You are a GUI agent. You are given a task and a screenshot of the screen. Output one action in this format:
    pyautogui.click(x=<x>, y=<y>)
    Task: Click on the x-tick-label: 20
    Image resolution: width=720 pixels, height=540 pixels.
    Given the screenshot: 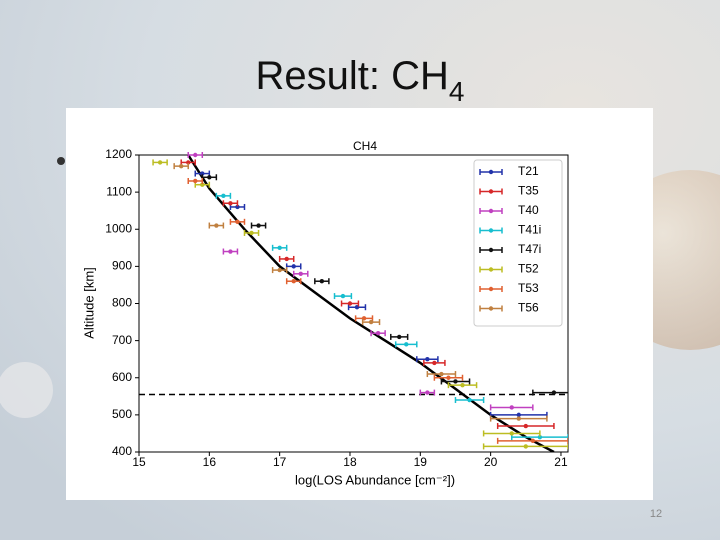 What is the action you would take?
    pyautogui.click(x=491, y=462)
    